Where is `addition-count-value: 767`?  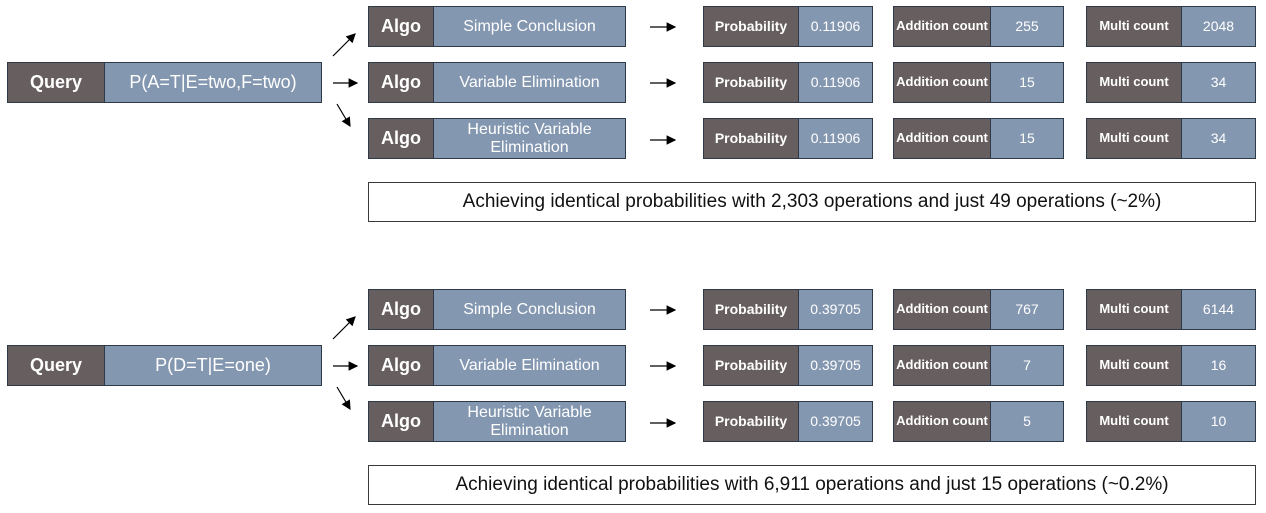 addition-count-value: 767 is located at coordinates (1027, 309).